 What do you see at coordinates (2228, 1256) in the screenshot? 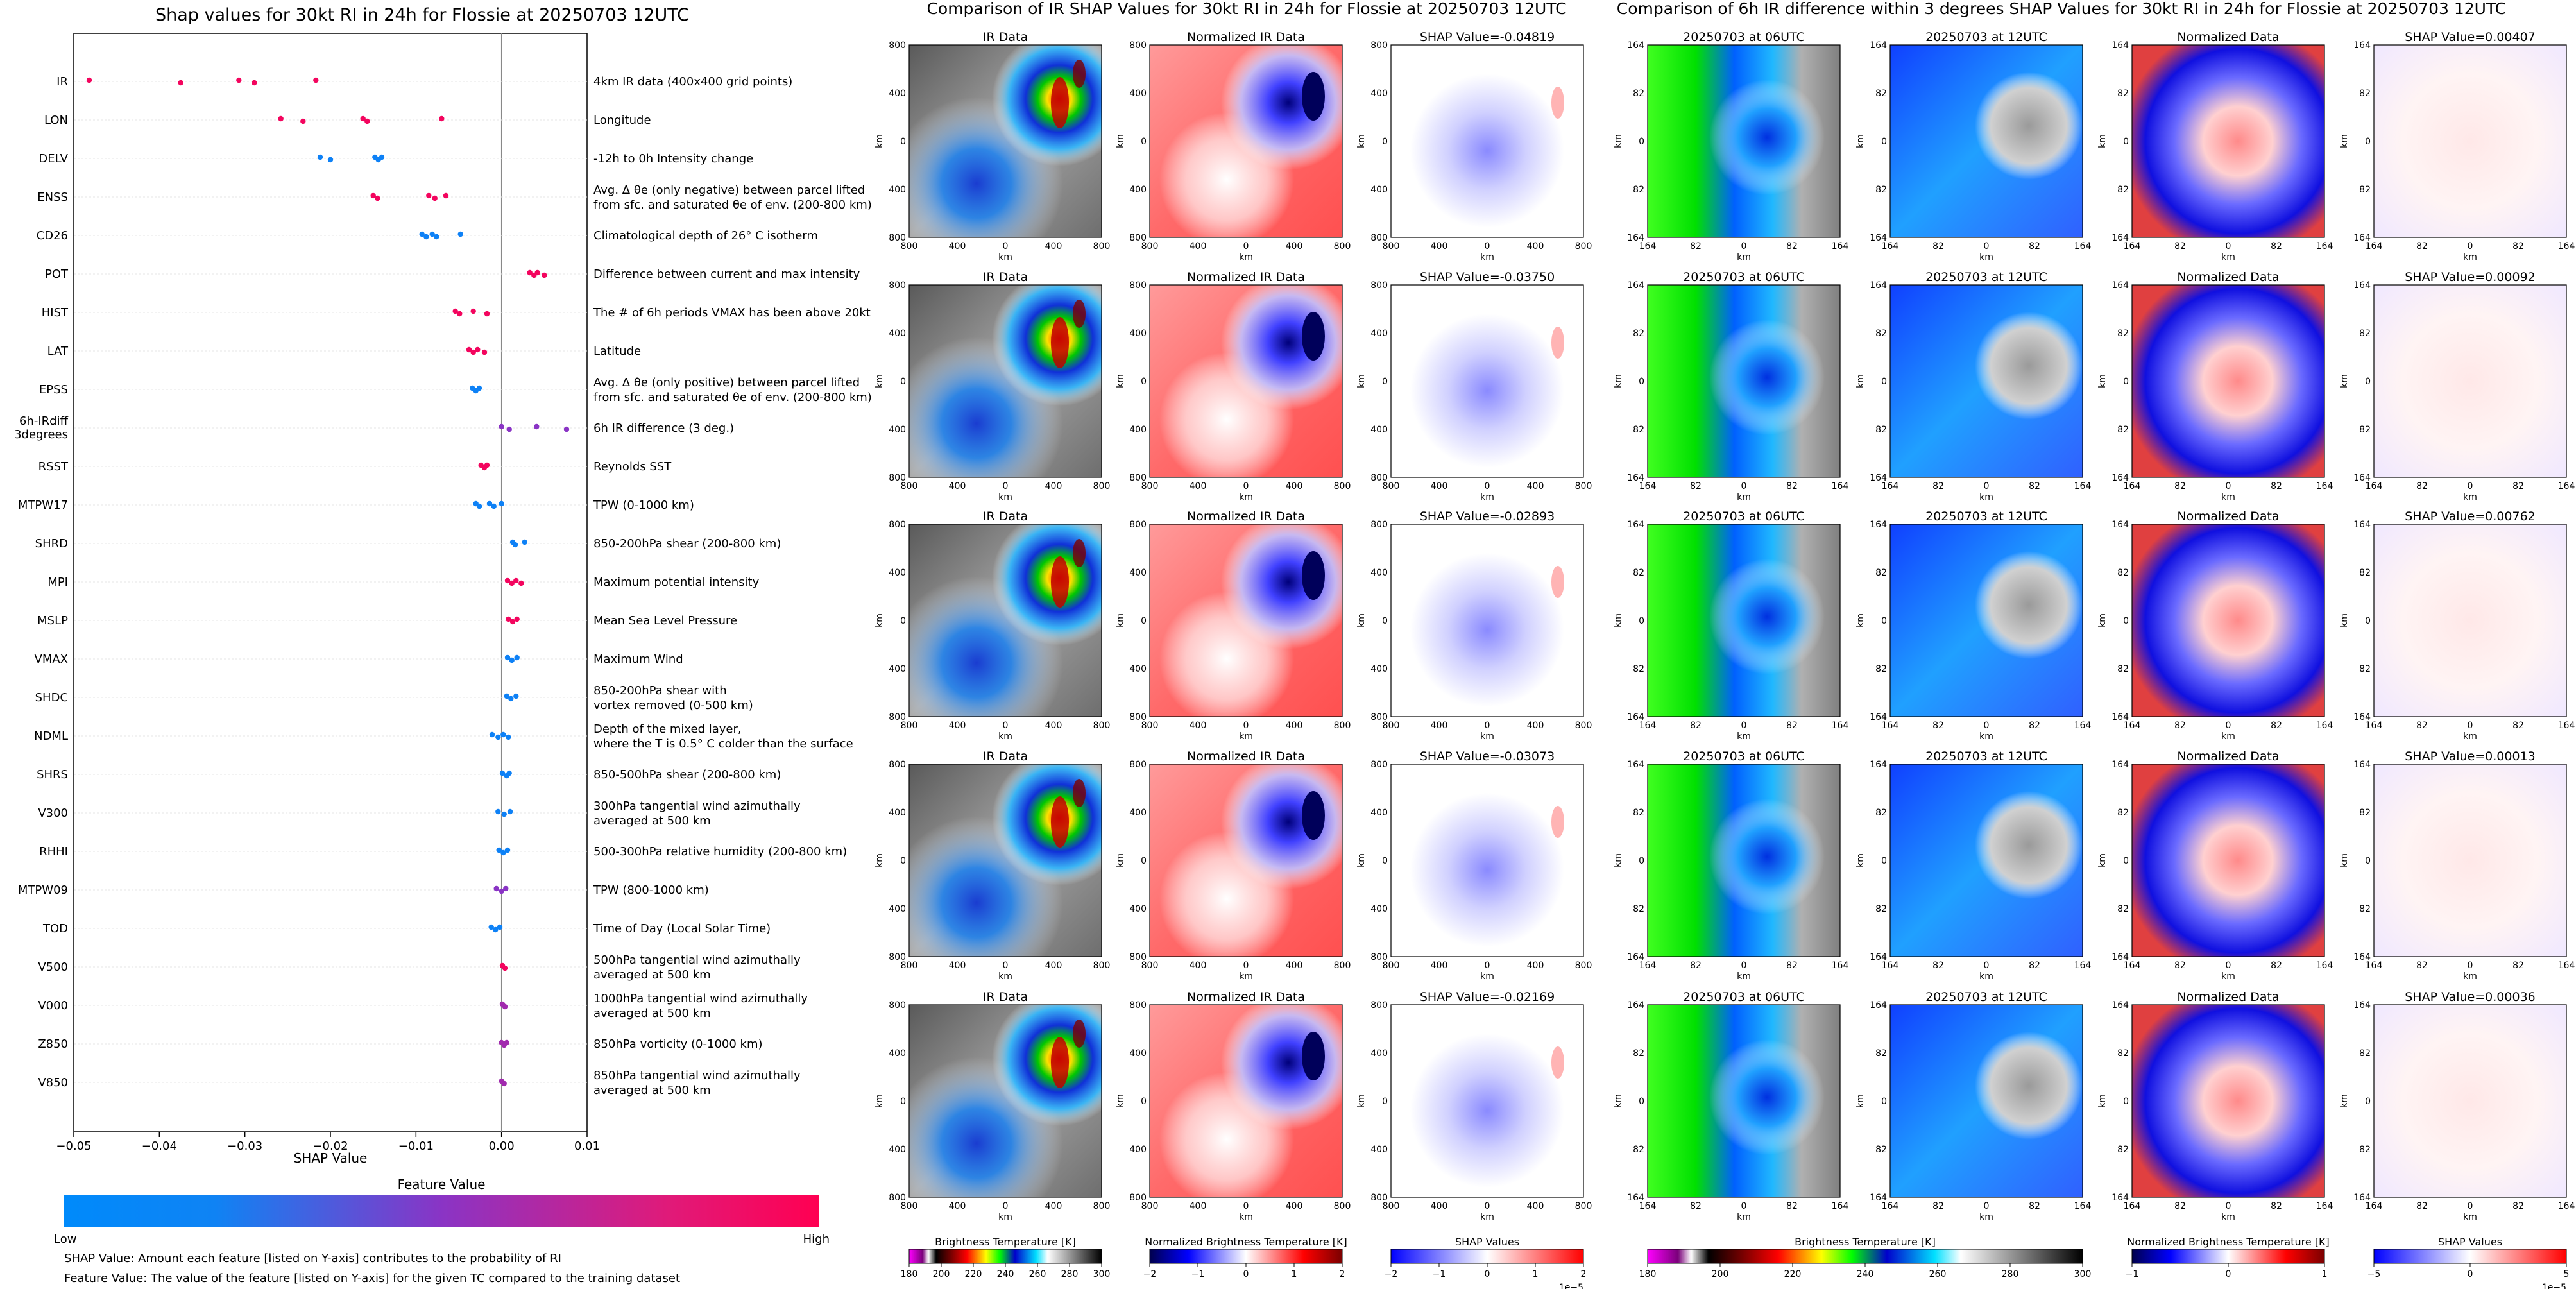
I see `colorbar-gradient` at bounding box center [2228, 1256].